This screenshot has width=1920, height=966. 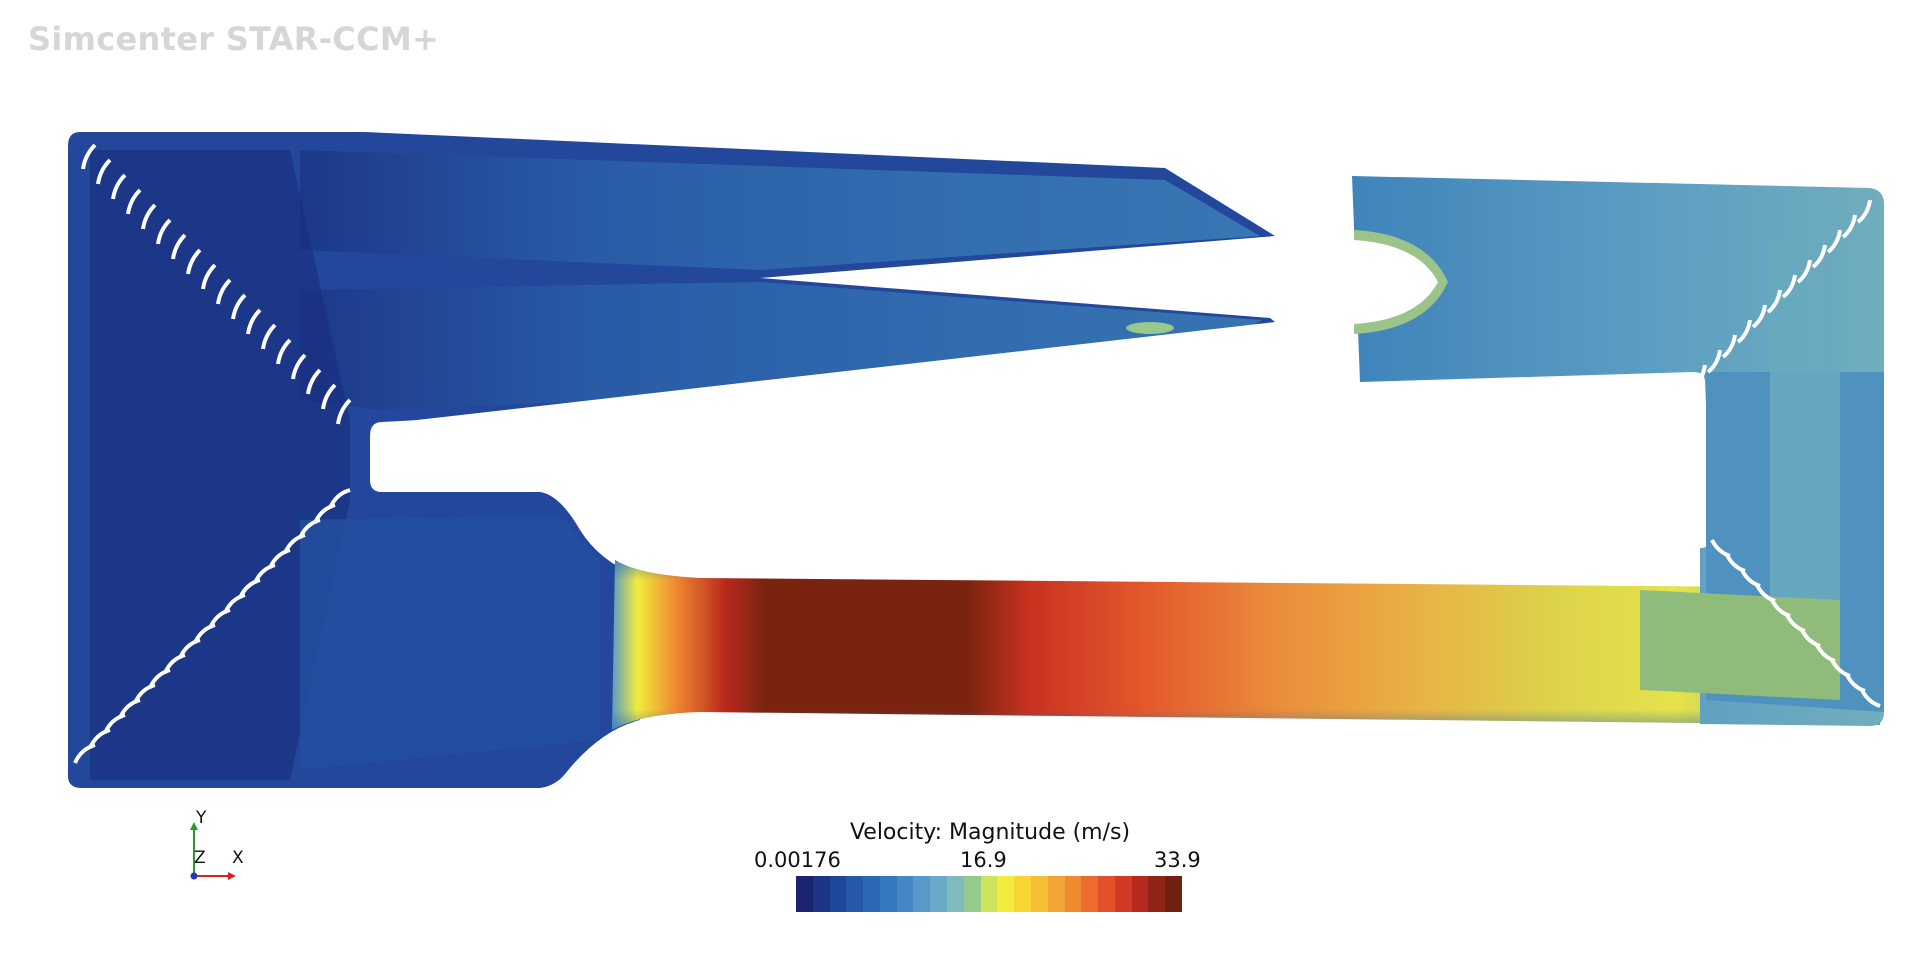 I want to click on z-axis-label: Z, so click(x=200, y=858).